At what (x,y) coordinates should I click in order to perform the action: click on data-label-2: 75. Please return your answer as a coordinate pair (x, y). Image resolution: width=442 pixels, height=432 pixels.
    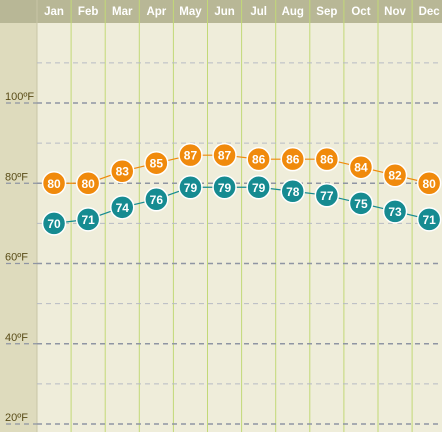
    Looking at the image, I should click on (361, 204).